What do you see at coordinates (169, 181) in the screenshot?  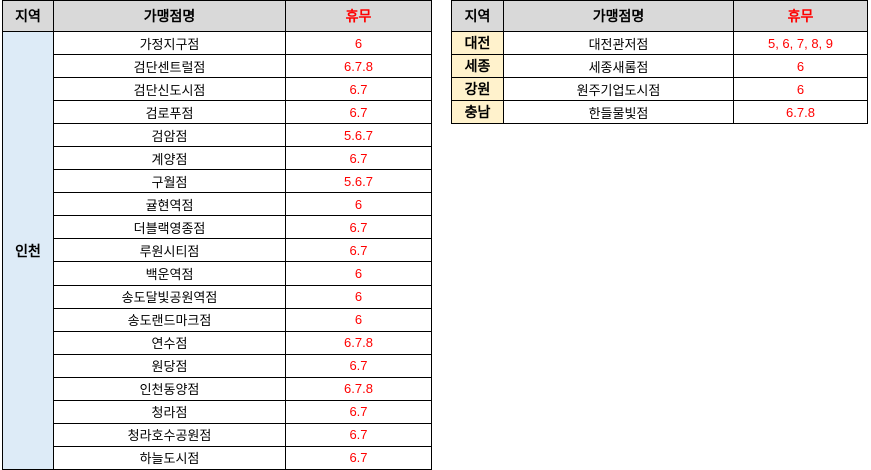 I see `store-name-cell: 구월점` at bounding box center [169, 181].